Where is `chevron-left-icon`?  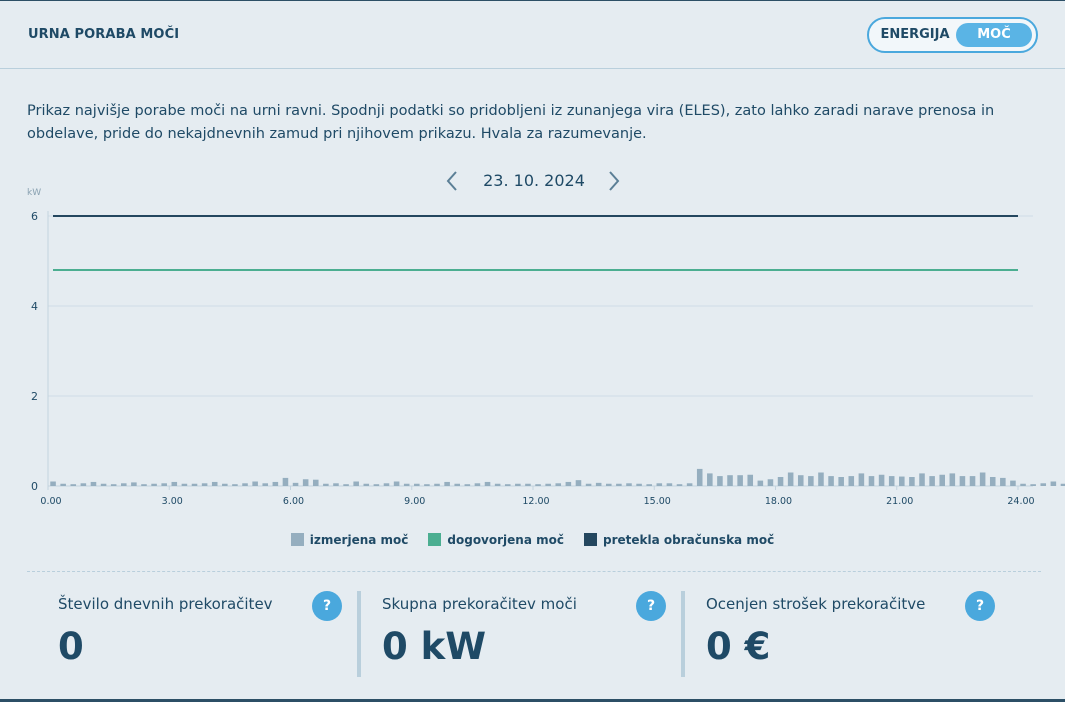 chevron-left-icon is located at coordinates (453, 181).